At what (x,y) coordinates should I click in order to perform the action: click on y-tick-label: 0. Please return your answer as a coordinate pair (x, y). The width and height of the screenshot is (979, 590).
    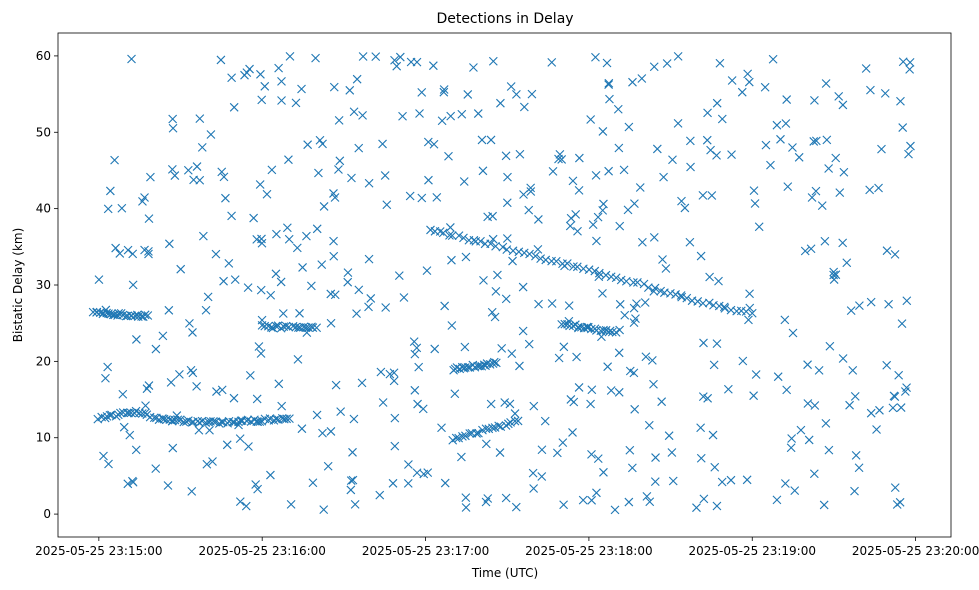
    Looking at the image, I should click on (47, 514).